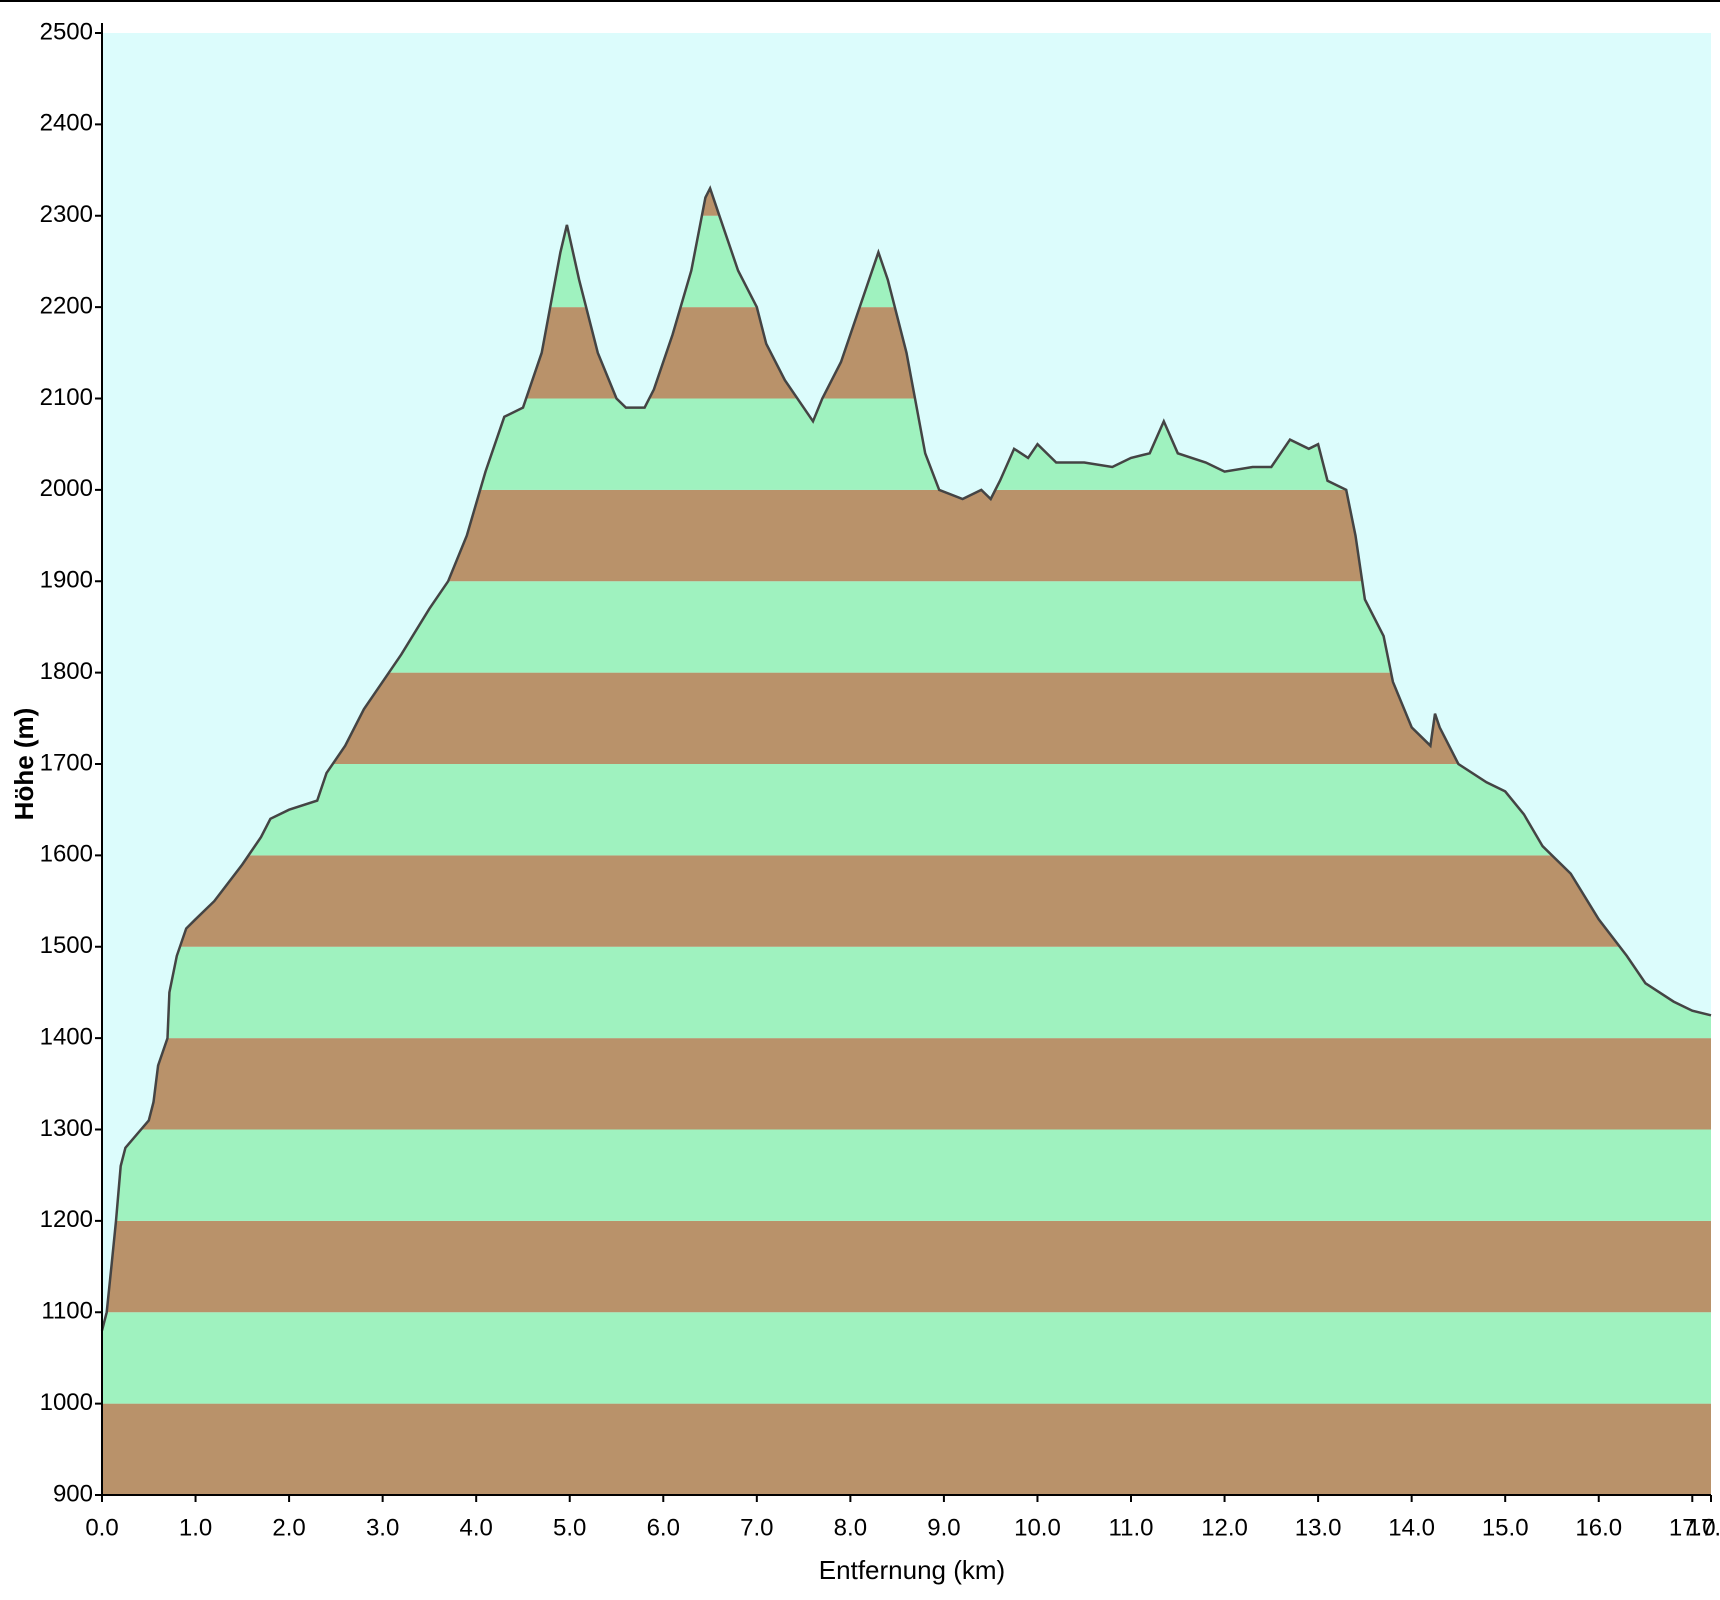 The height and width of the screenshot is (1600, 1720). What do you see at coordinates (850, 1527) in the screenshot?
I see `x-tick-label: 8.0` at bounding box center [850, 1527].